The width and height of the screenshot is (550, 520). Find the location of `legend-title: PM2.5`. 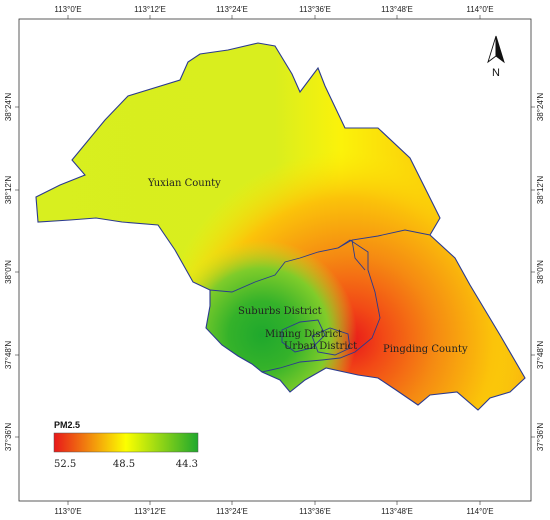

legend-title: PM2.5 is located at coordinates (67, 425).